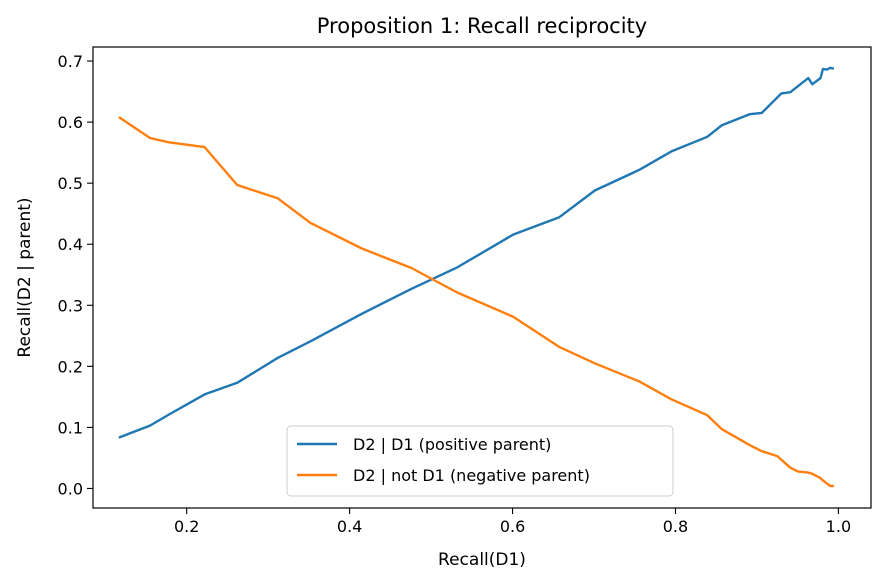 Image resolution: width=884 pixels, height=584 pixels. What do you see at coordinates (70, 366) in the screenshot?
I see `y-tick-label: 0.2` at bounding box center [70, 366].